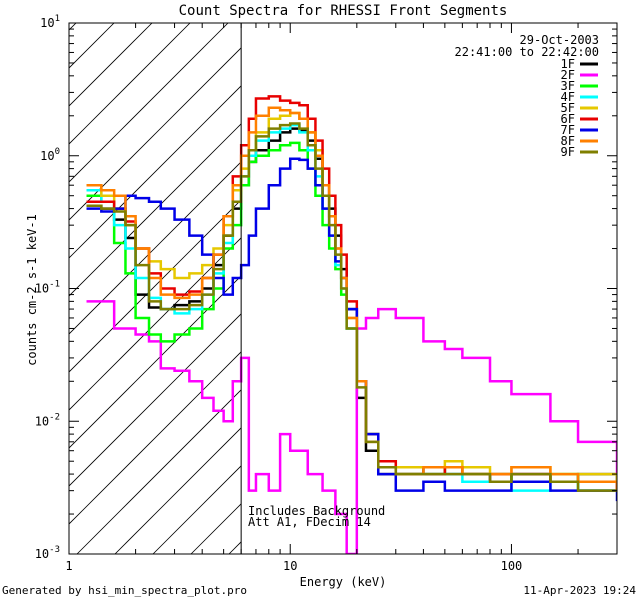  Describe the element at coordinates (54, 550) in the screenshot. I see `y-tick-exp: -3` at that location.